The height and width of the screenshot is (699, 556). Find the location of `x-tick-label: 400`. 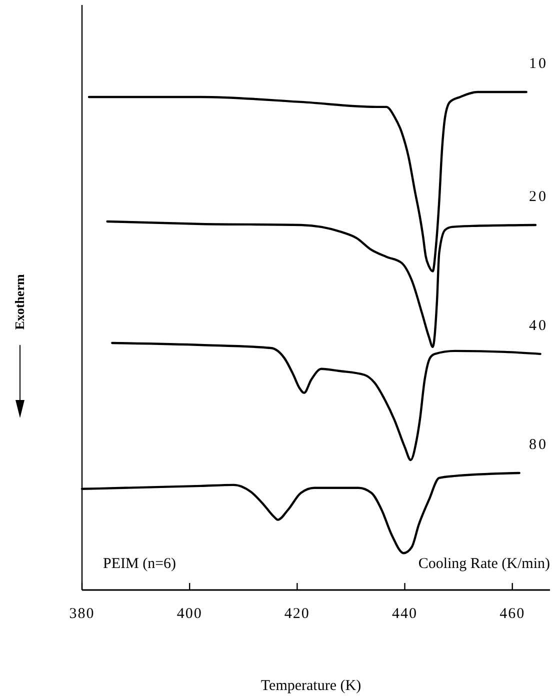

x-tick-label: 400 is located at coordinates (189, 614).